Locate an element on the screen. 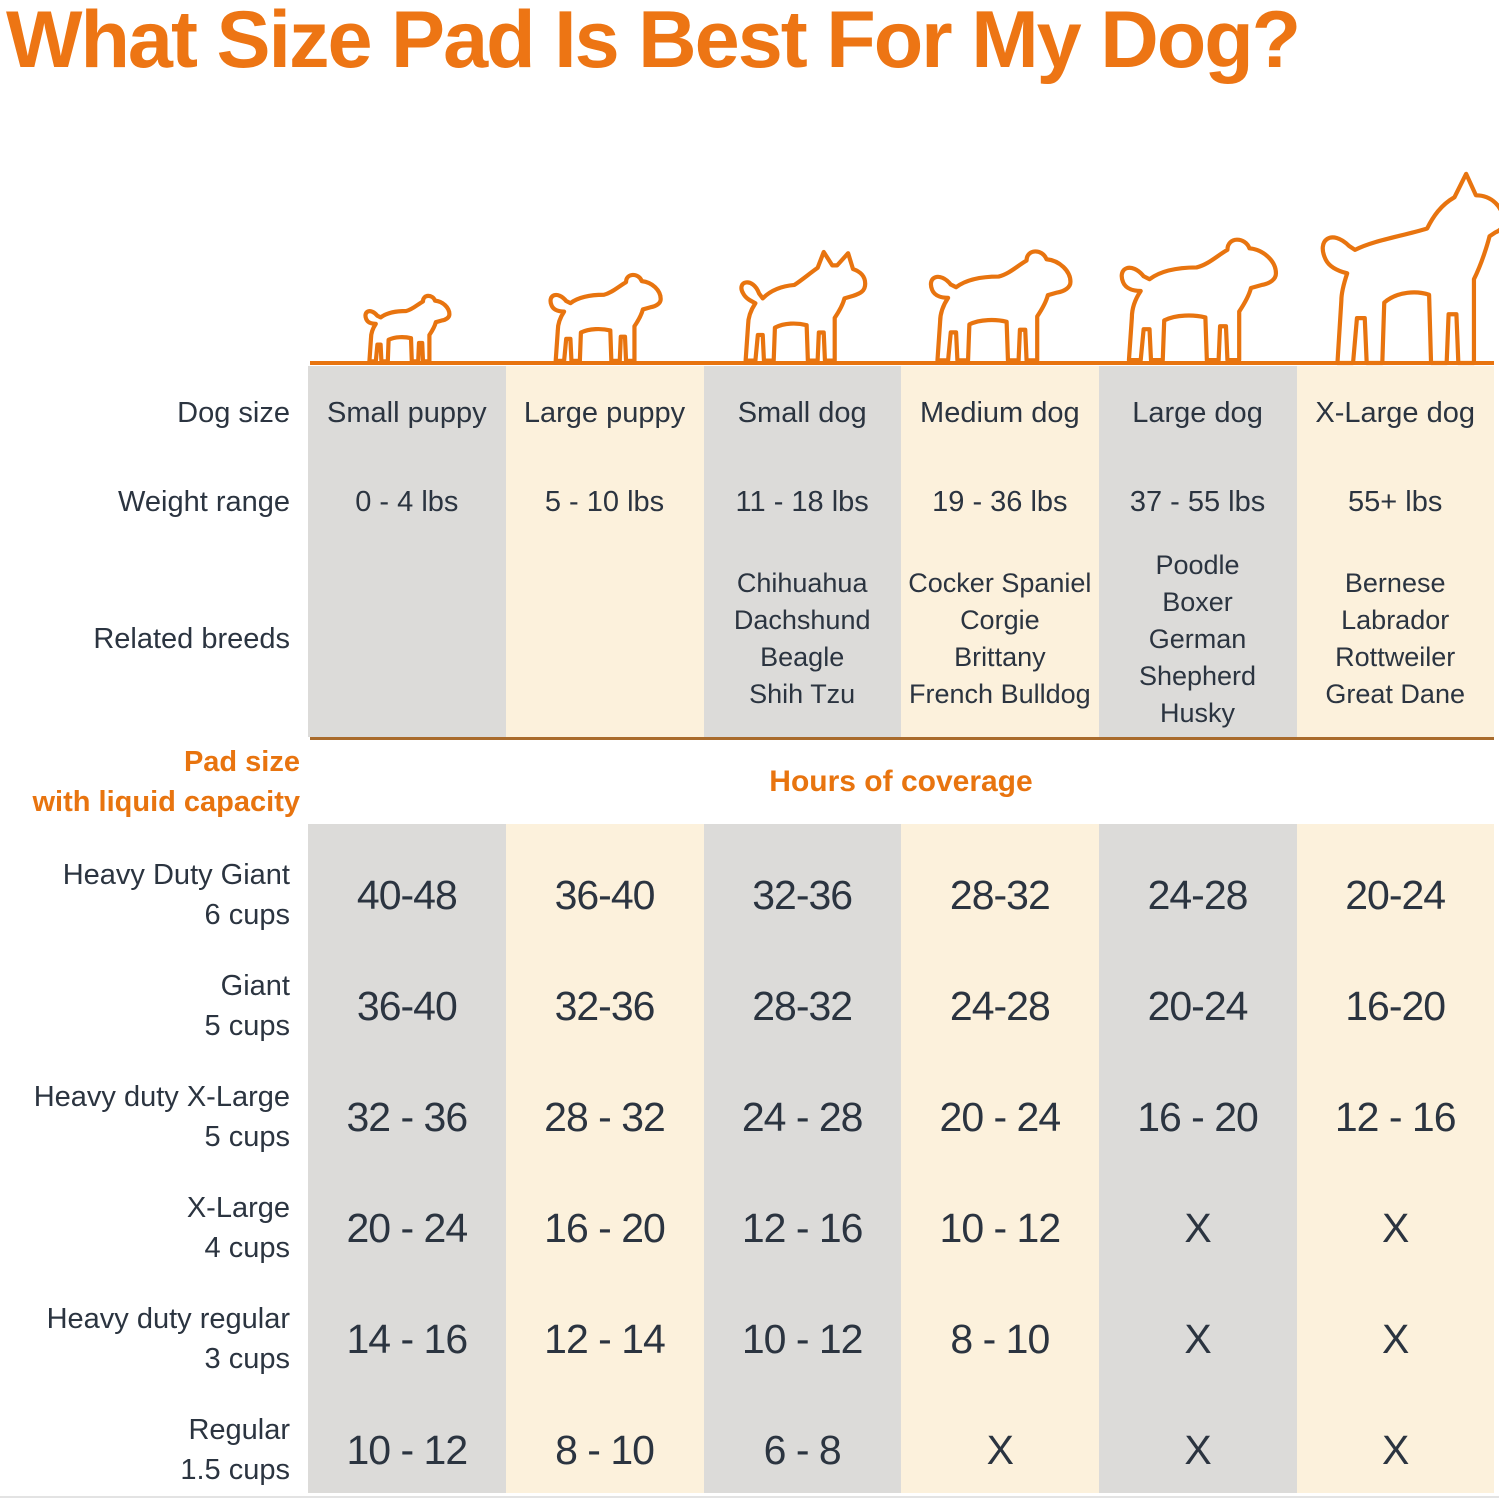 The image size is (1499, 1500). hours-cell: 20 - 24 is located at coordinates (407, 1227).